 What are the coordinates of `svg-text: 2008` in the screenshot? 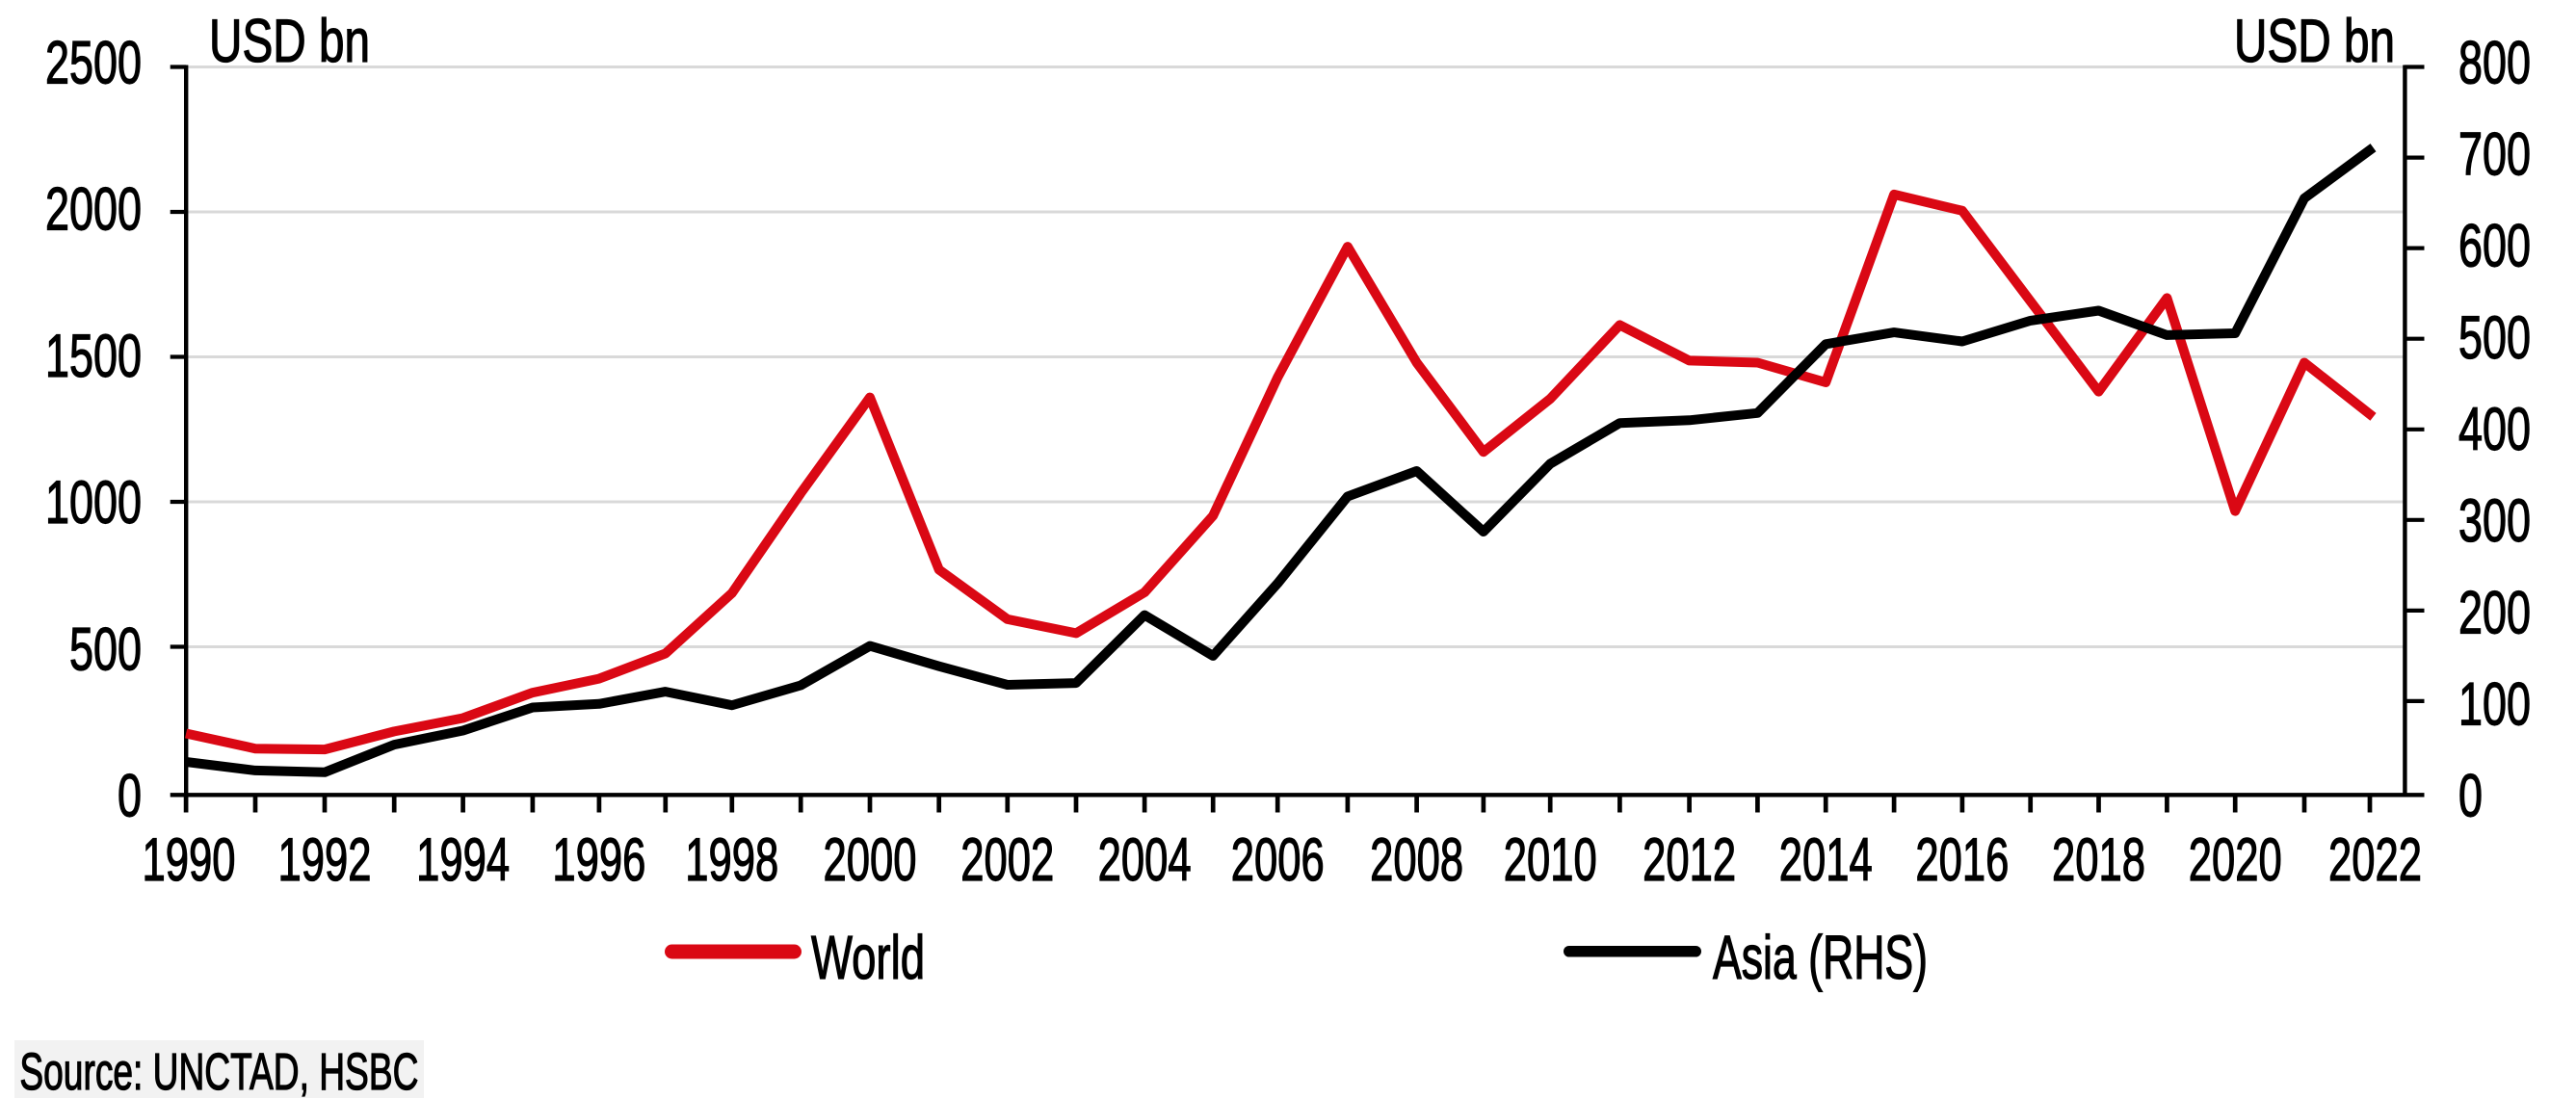 It's located at (1416, 860).